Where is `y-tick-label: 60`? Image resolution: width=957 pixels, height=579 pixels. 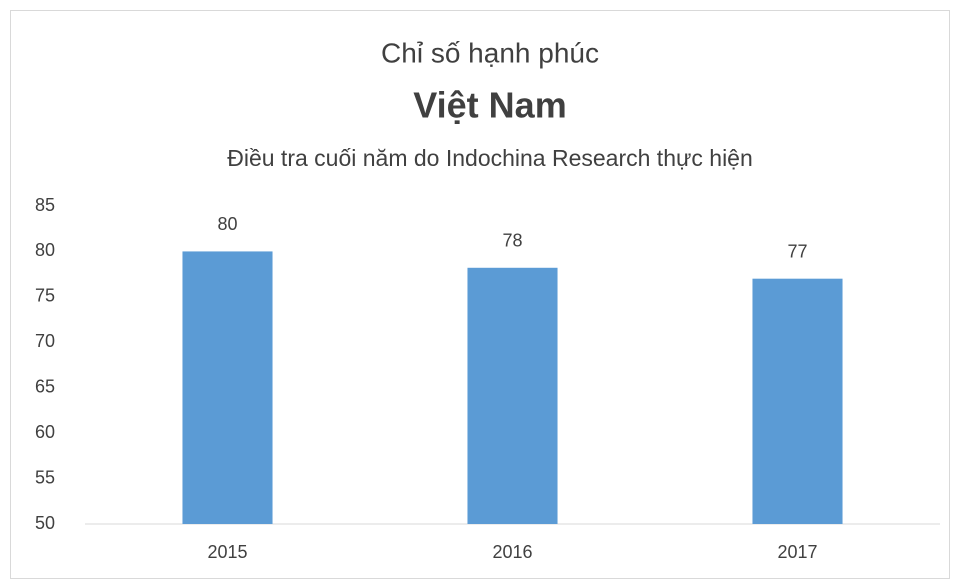
y-tick-label: 60 is located at coordinates (45, 432).